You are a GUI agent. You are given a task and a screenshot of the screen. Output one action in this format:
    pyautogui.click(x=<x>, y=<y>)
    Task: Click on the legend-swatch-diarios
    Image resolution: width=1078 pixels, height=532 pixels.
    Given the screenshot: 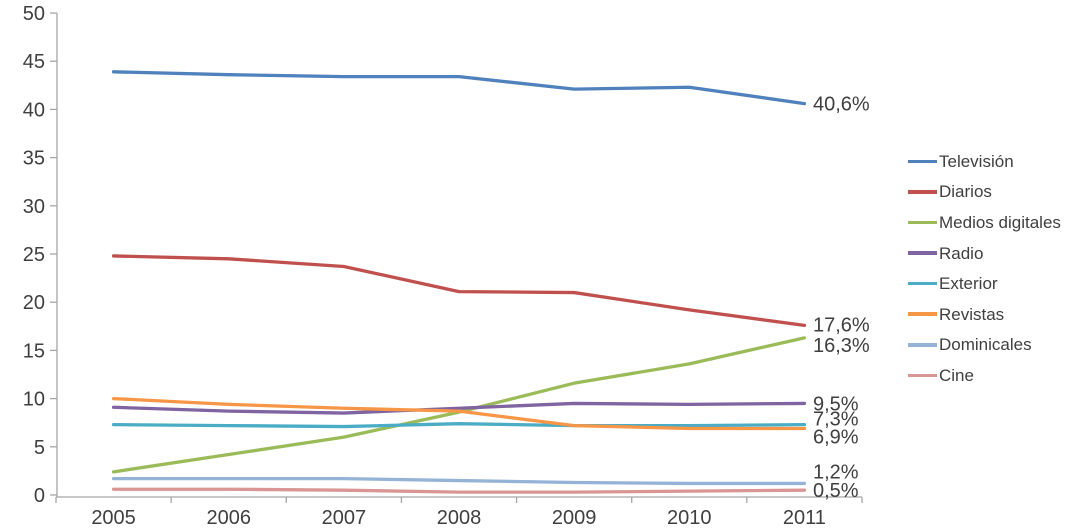 What is the action you would take?
    pyautogui.click(x=922, y=192)
    